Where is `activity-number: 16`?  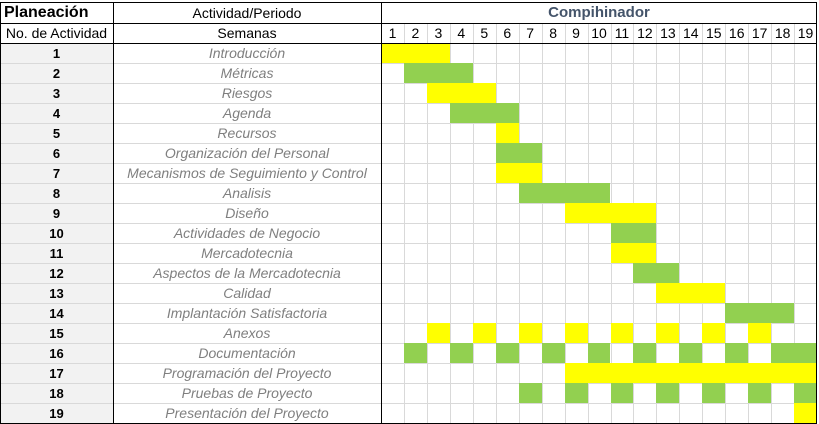
activity-number: 16 is located at coordinates (56, 353).